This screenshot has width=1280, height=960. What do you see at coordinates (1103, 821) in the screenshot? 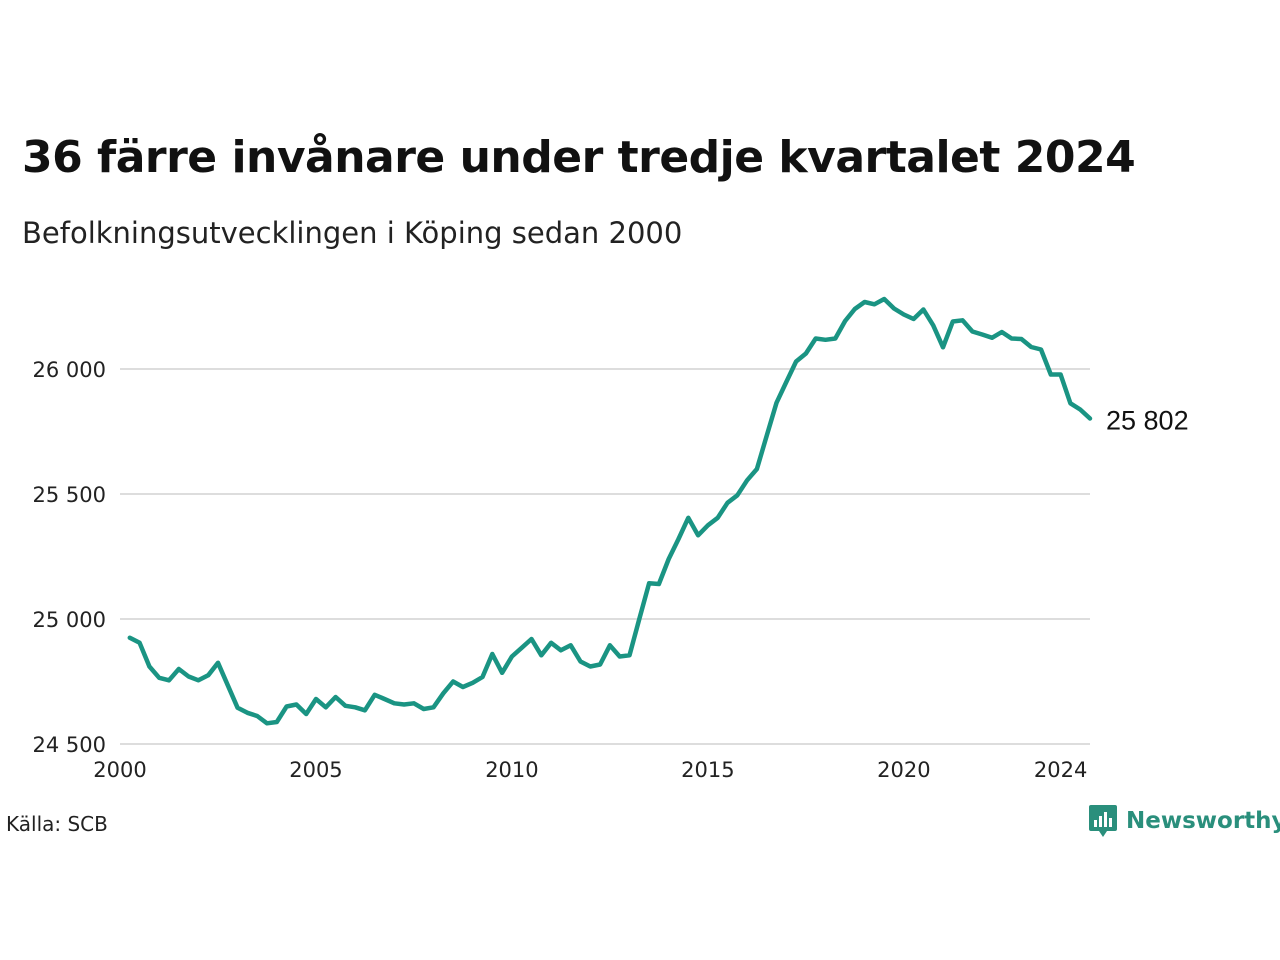
I see `newsworthy-logo-icon` at bounding box center [1103, 821].